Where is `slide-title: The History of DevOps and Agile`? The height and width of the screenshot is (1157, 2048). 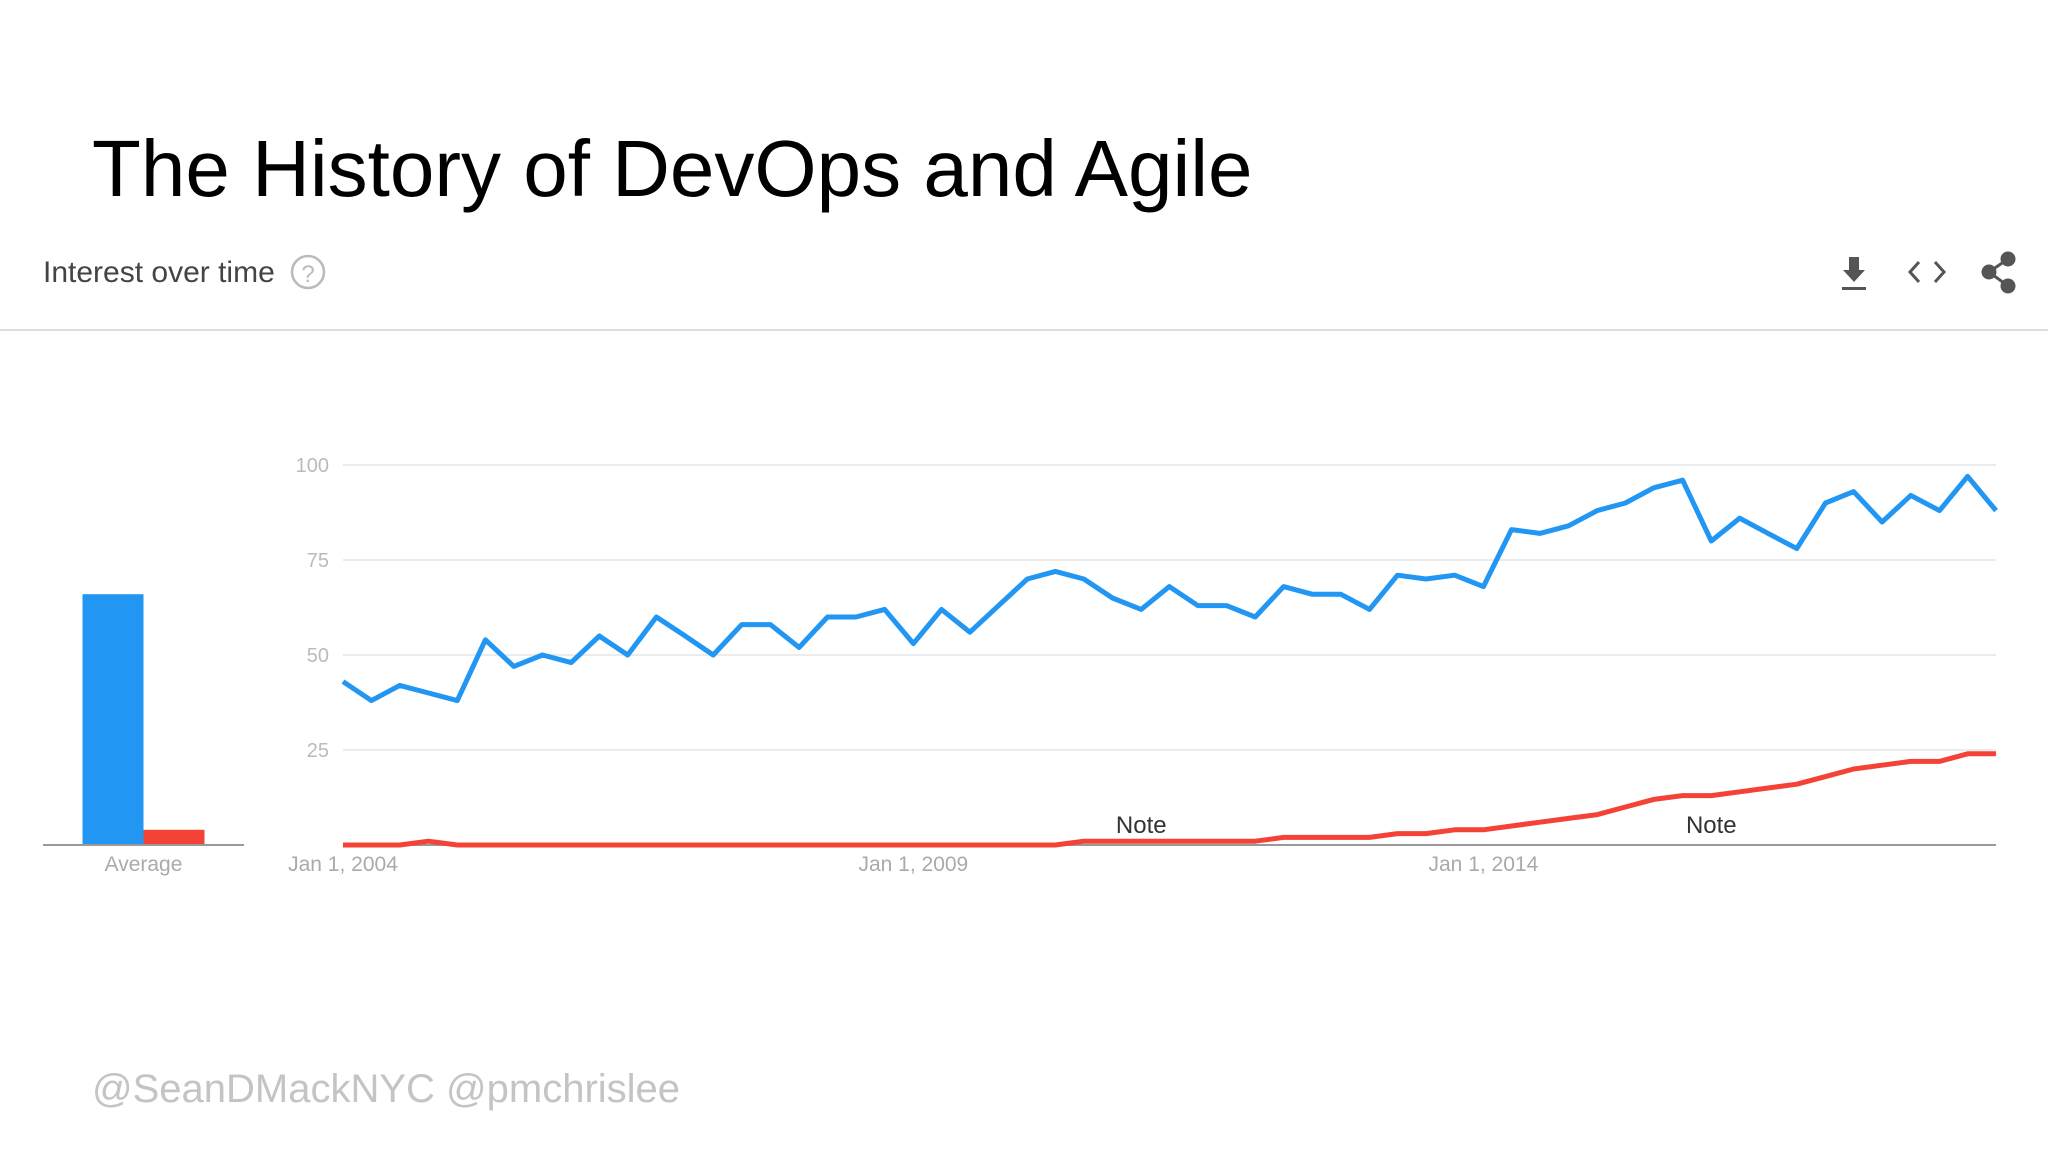 slide-title: The History of DevOps and Agile is located at coordinates (672, 168).